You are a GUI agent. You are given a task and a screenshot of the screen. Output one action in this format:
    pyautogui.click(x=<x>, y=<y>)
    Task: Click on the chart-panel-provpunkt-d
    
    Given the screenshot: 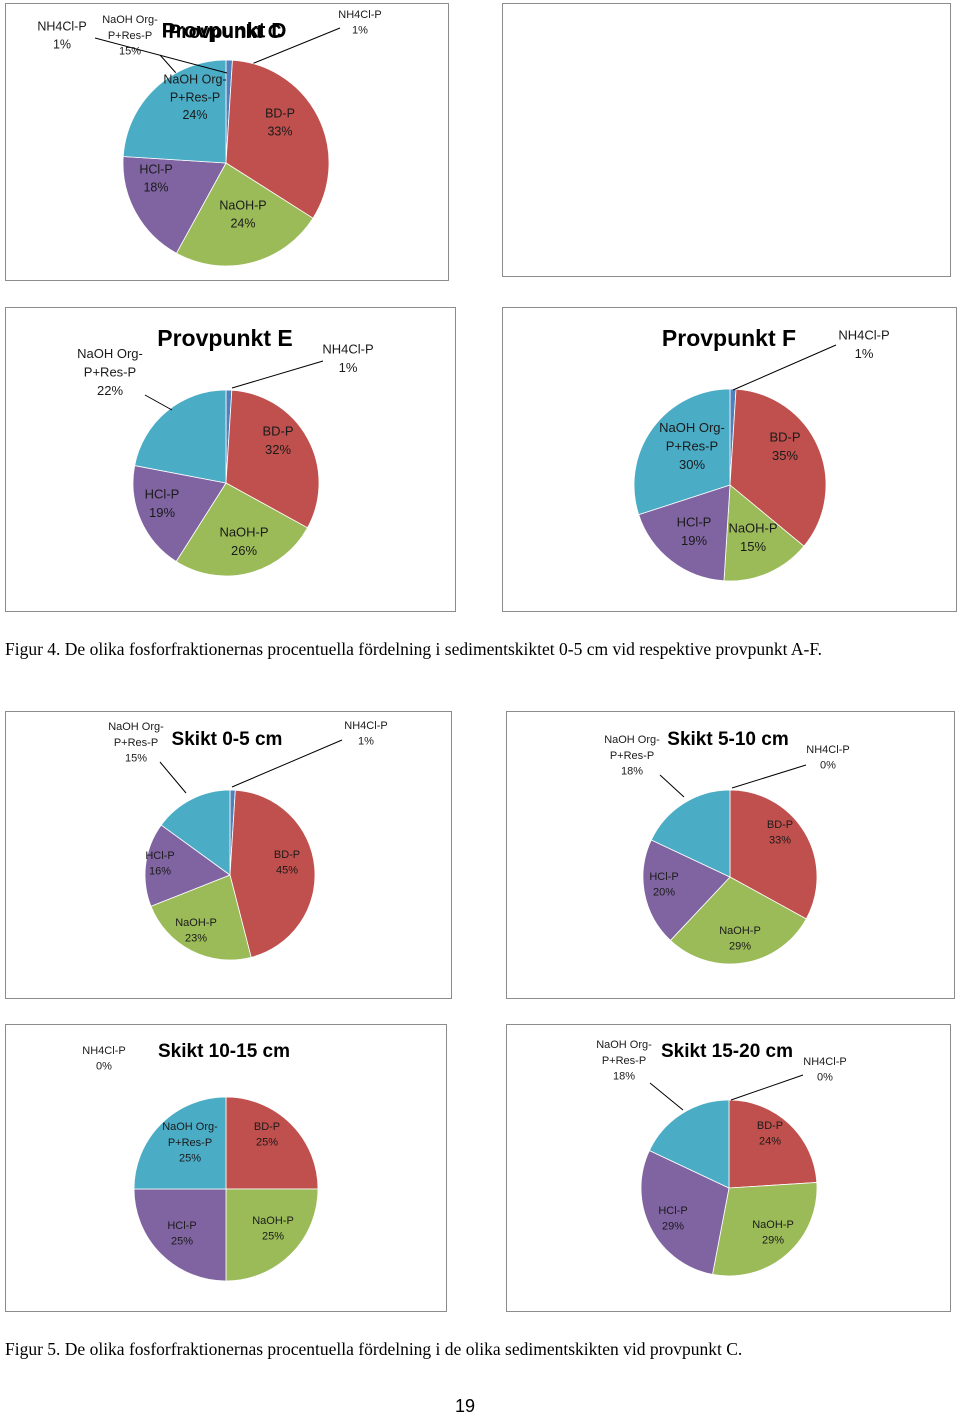 What is the action you would take?
    pyautogui.click(x=726, y=140)
    